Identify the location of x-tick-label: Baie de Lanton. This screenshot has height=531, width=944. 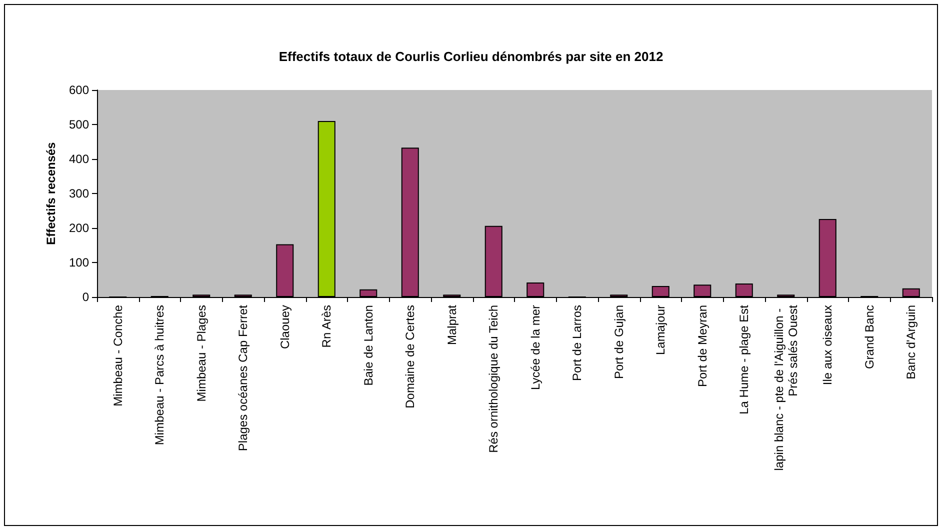
(368, 345).